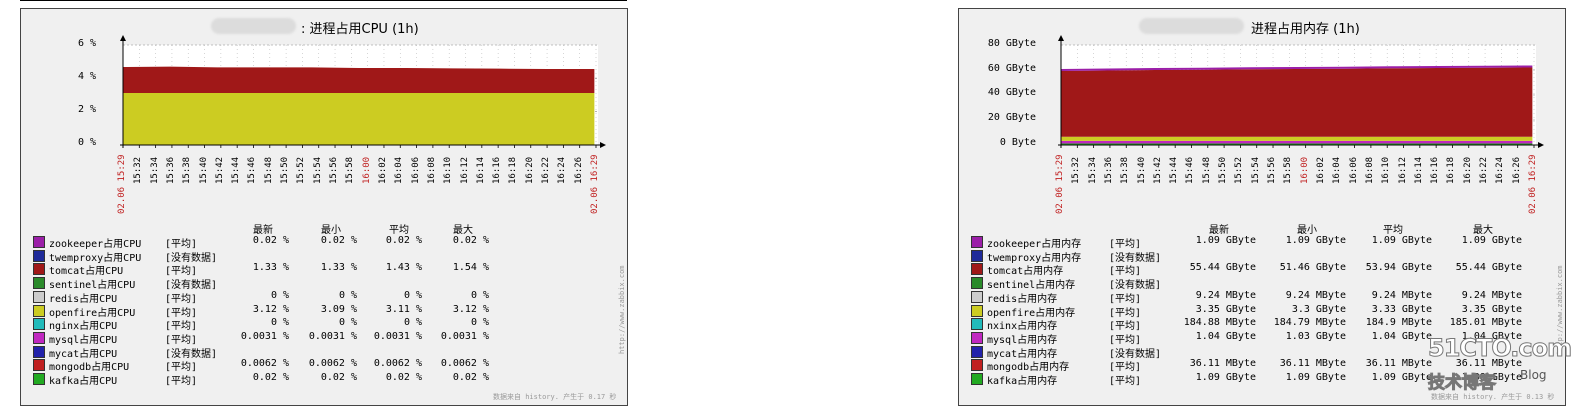 Image resolution: width=1590 pixels, height=413 pixels. Describe the element at coordinates (397, 336) in the screenshot. I see `legend-value-avg: 0.0031 %` at that location.